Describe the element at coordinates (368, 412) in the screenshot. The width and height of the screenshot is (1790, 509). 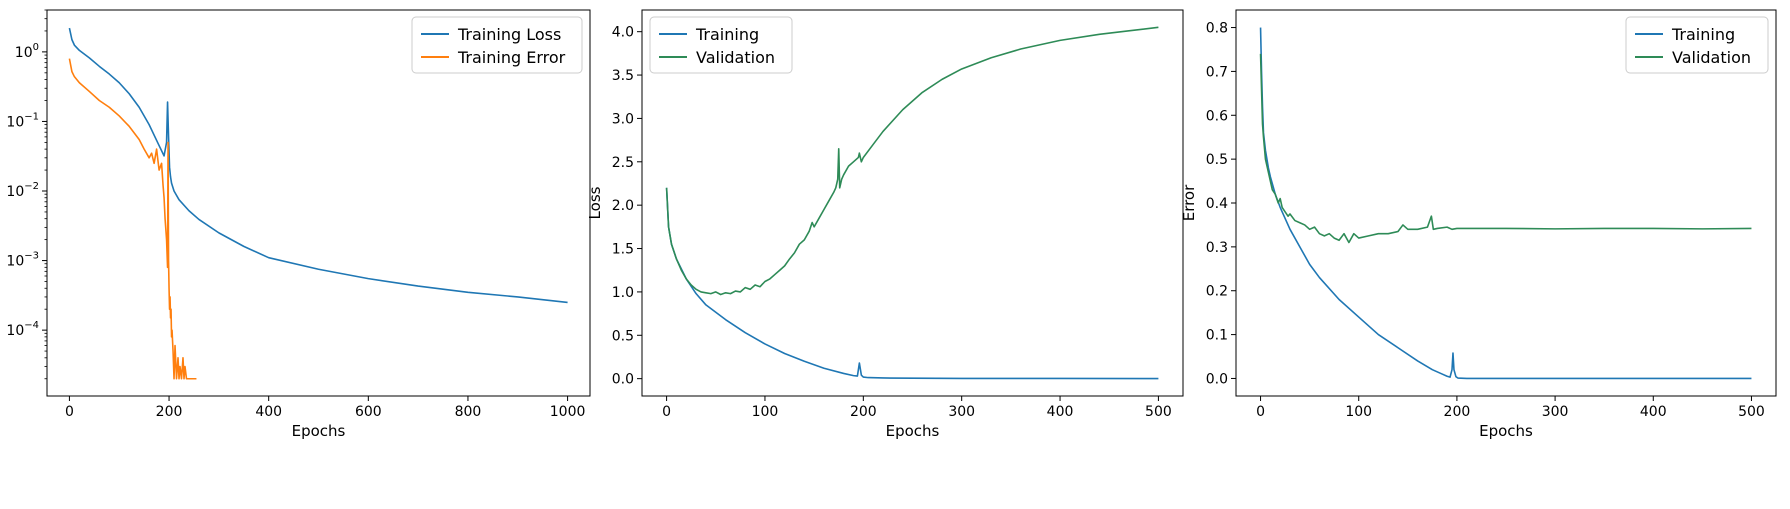
I see `x-tick-label: 600` at that location.